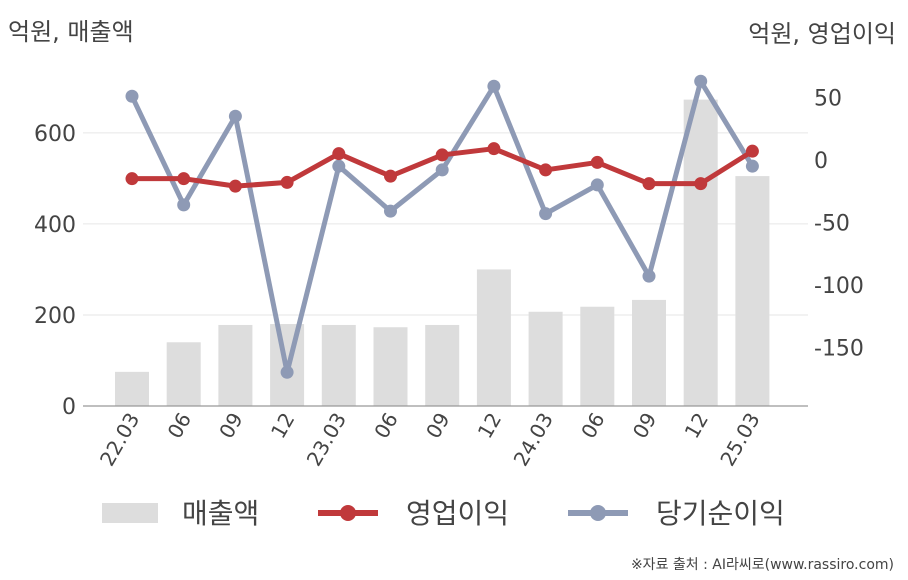  Describe the element at coordinates (180, 513) in the screenshot. I see `legend-item: 매출액` at that location.